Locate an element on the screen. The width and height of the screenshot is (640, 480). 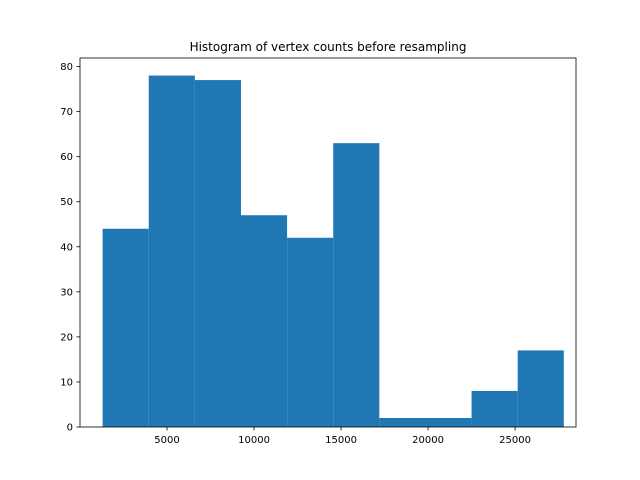
y-tick-label: 0 is located at coordinates (70, 428).